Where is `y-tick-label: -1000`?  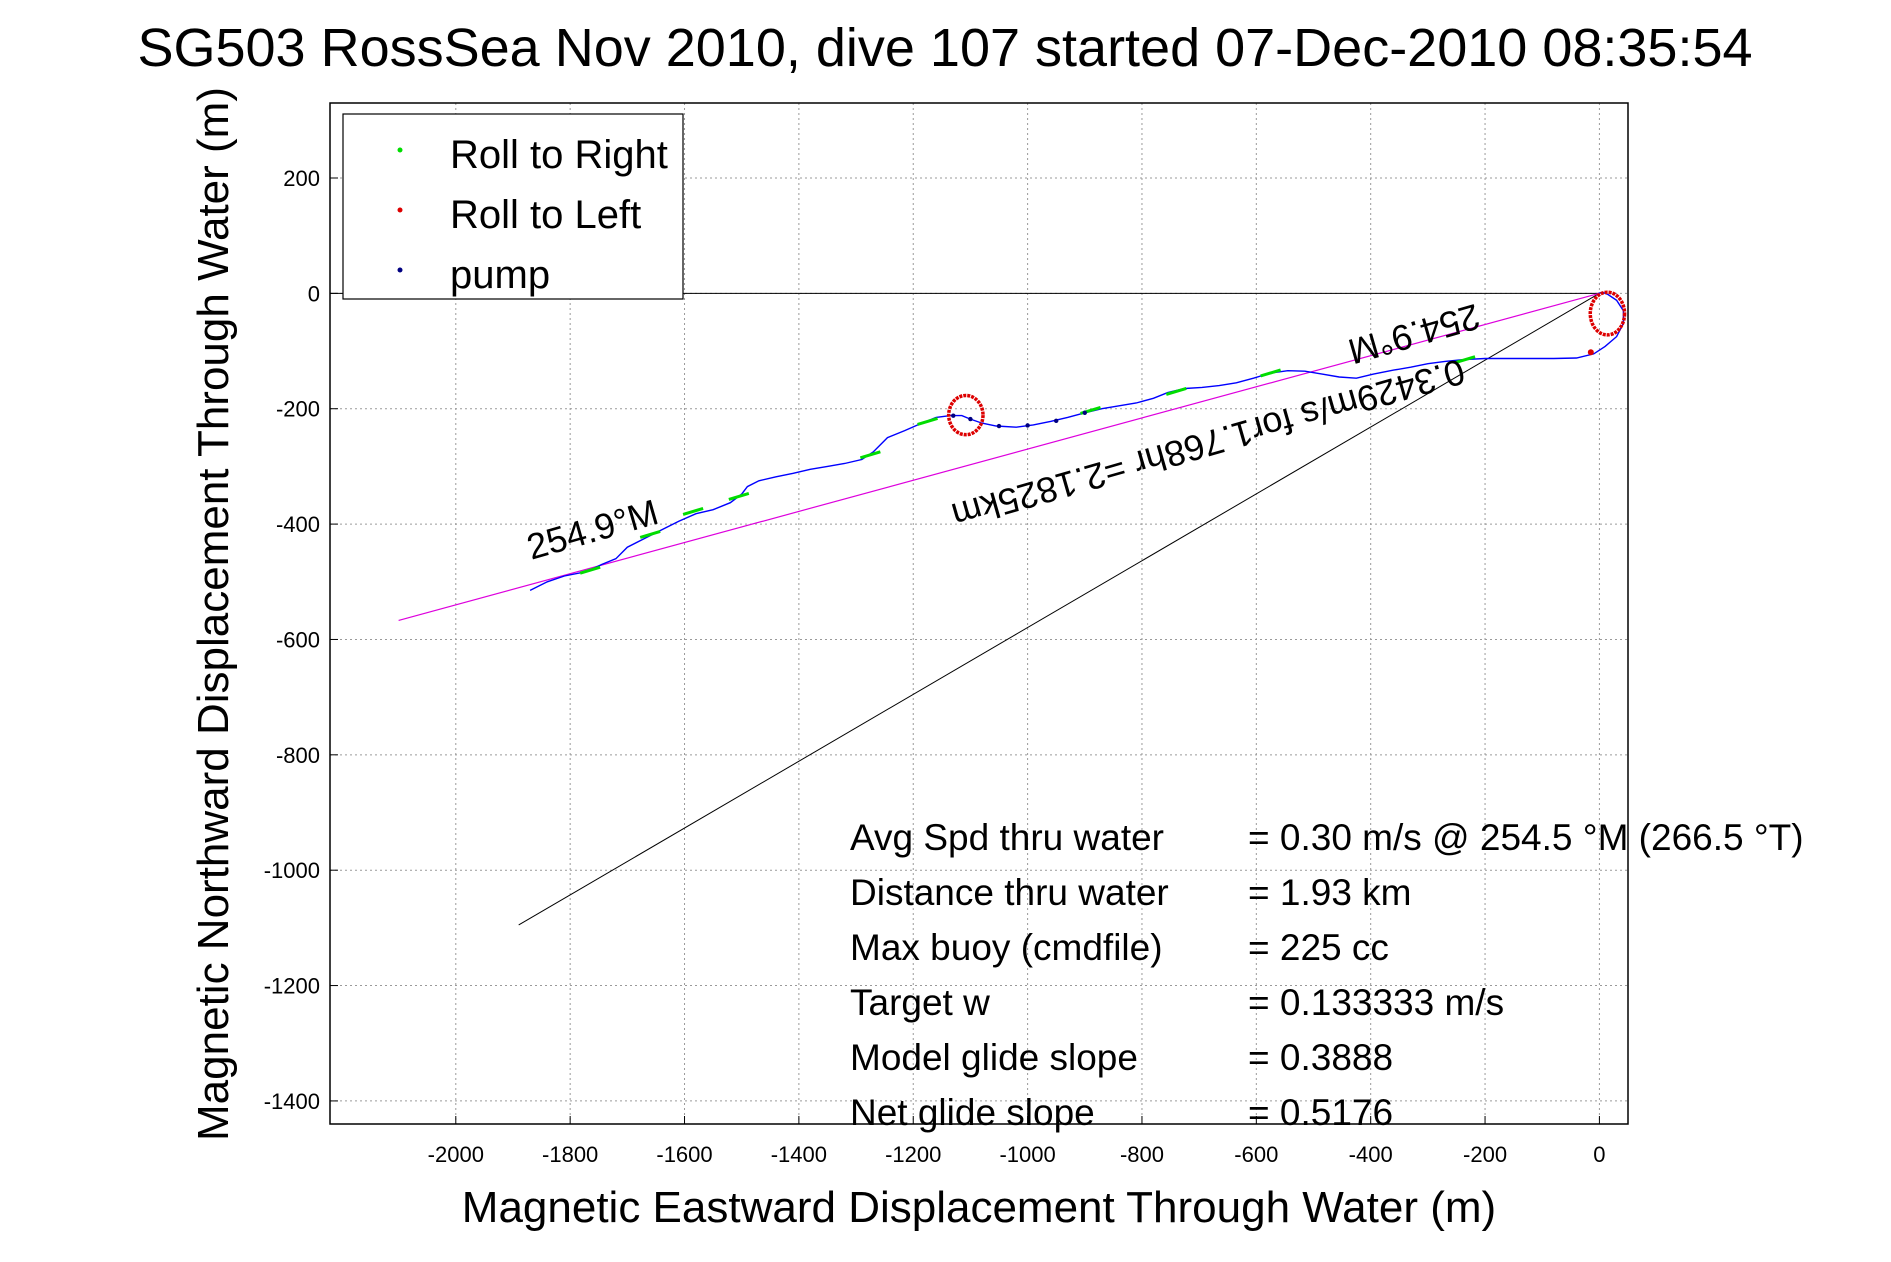 y-tick-label: -1000 is located at coordinates (292, 870).